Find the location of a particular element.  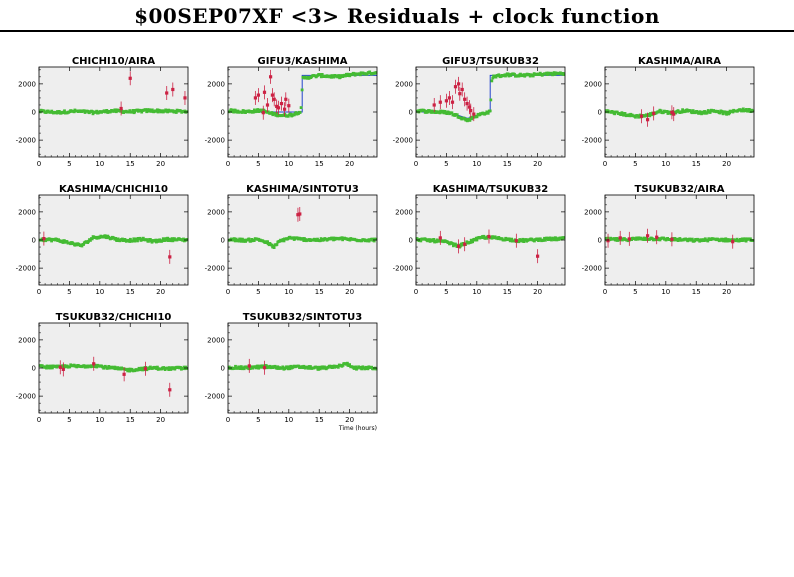

panel-title: TSUKUB32/SINTOTU3 is located at coordinates (303, 317).